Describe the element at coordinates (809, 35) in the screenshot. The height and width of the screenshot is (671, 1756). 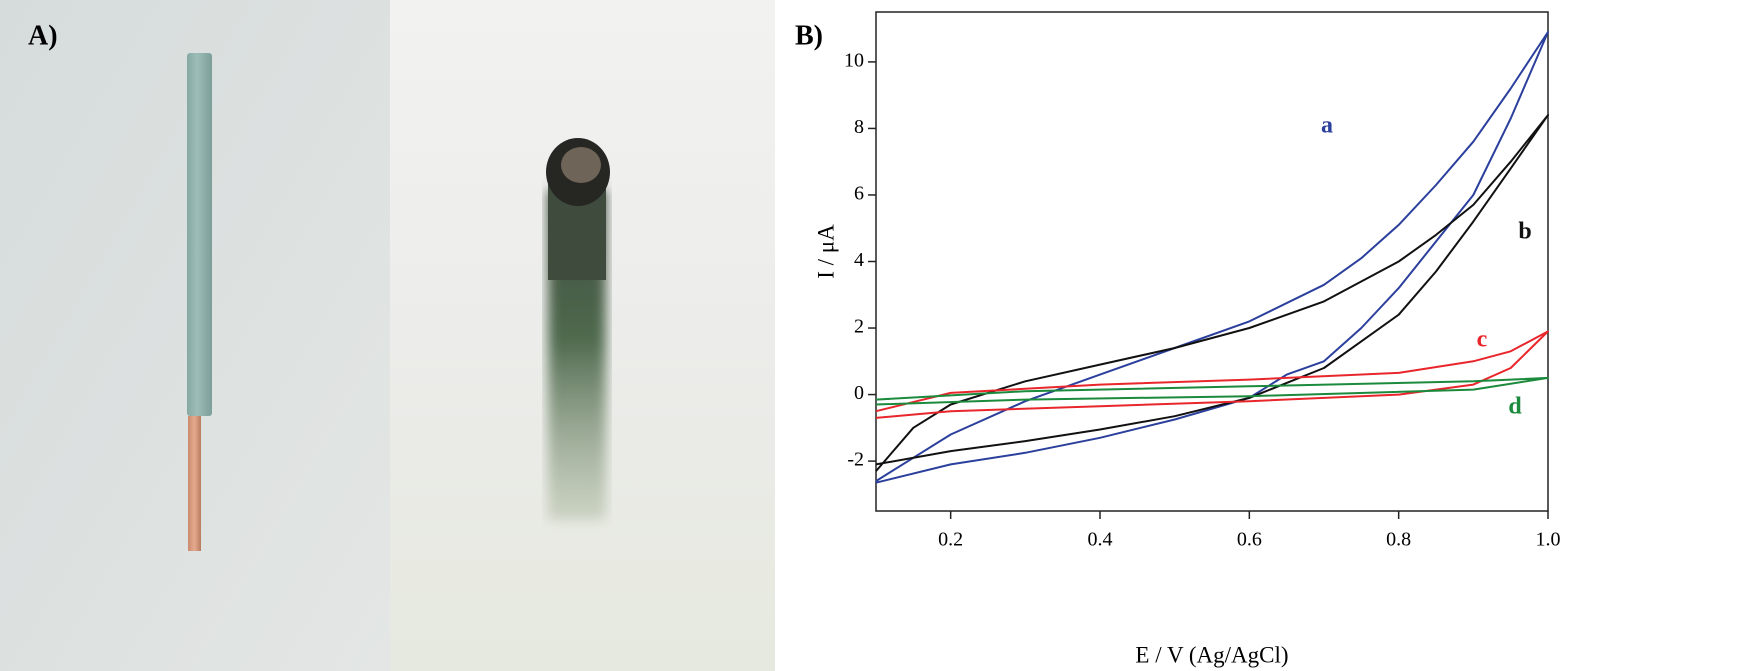
I see `panel-label: B)` at that location.